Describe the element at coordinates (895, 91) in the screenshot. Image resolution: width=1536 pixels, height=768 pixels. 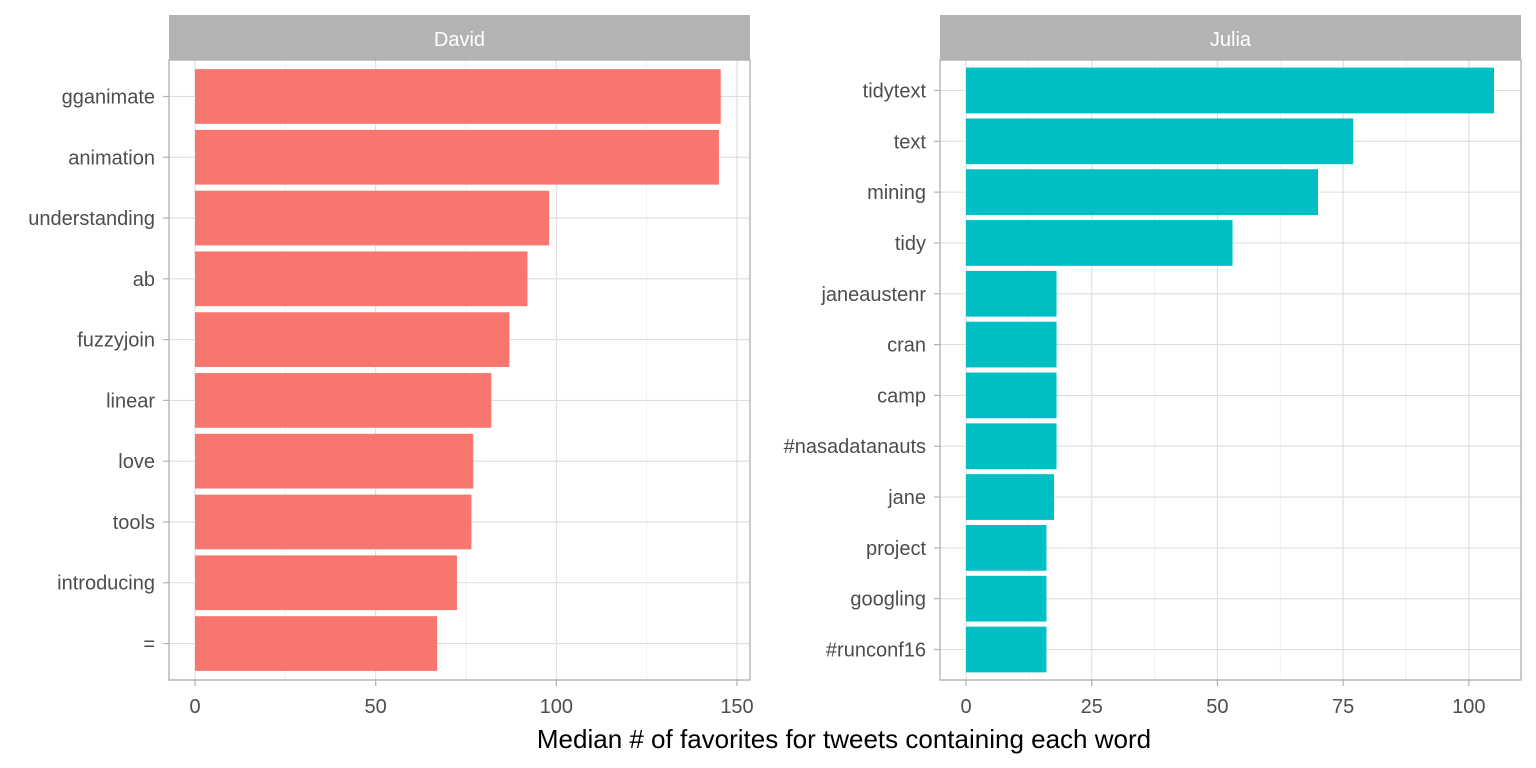
I see `y-tick-label-tidytext: tidytext` at that location.